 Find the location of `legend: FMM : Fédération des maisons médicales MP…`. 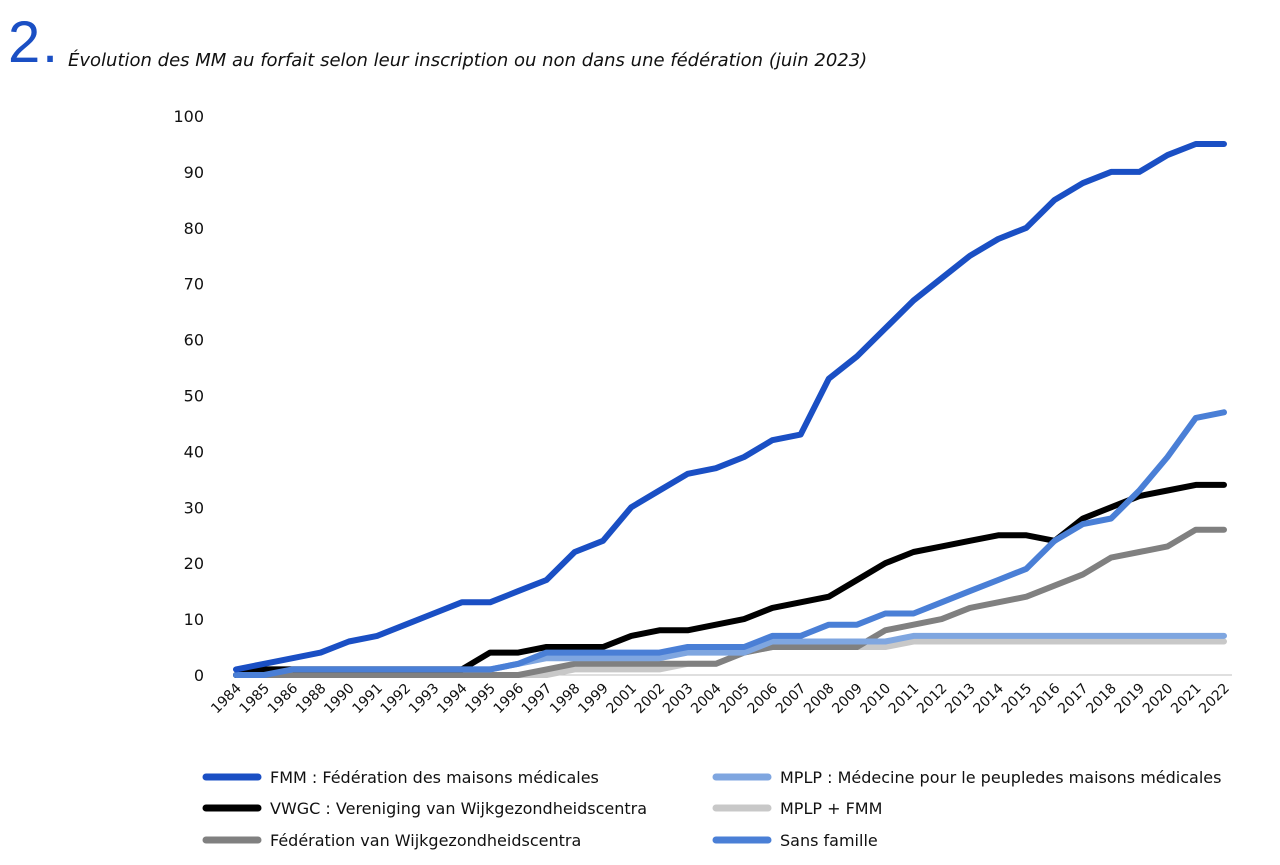

legend: FMM : Fédération des maisons médicales MP… is located at coordinates (711, 809).